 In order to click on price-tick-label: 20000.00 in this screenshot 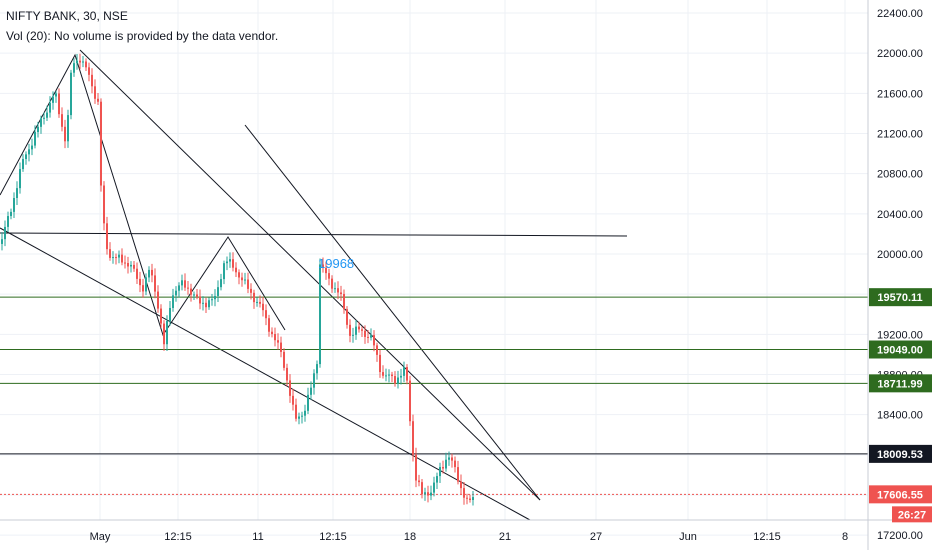, I will do `click(900, 255)`.